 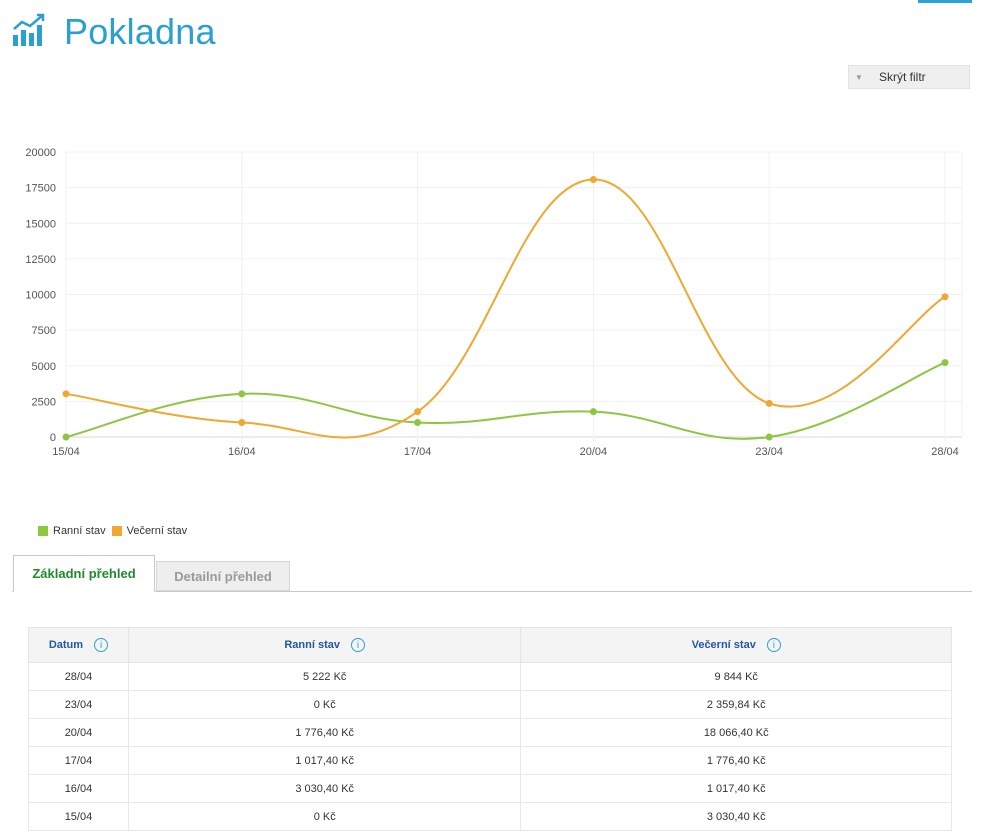 What do you see at coordinates (945, 452) in the screenshot?
I see `x-tick-label: 28/04` at bounding box center [945, 452].